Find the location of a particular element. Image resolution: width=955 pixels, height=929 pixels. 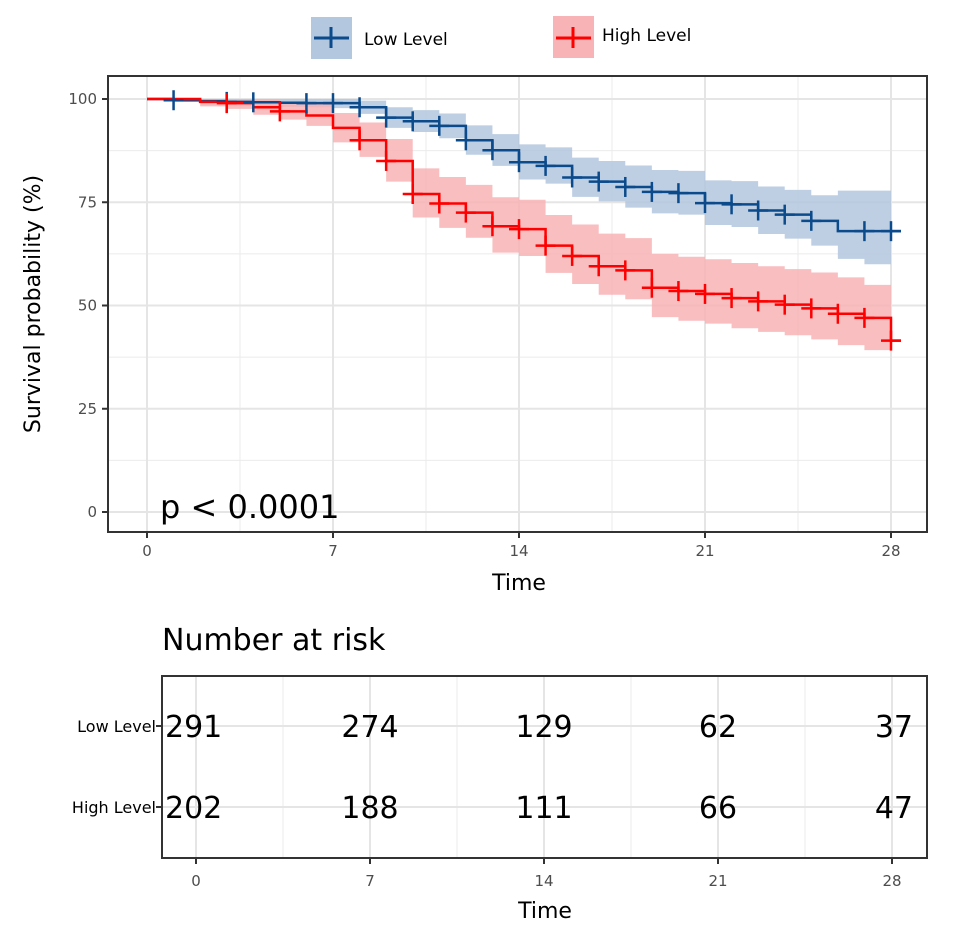

risk-cell: 202 is located at coordinates (193, 808).